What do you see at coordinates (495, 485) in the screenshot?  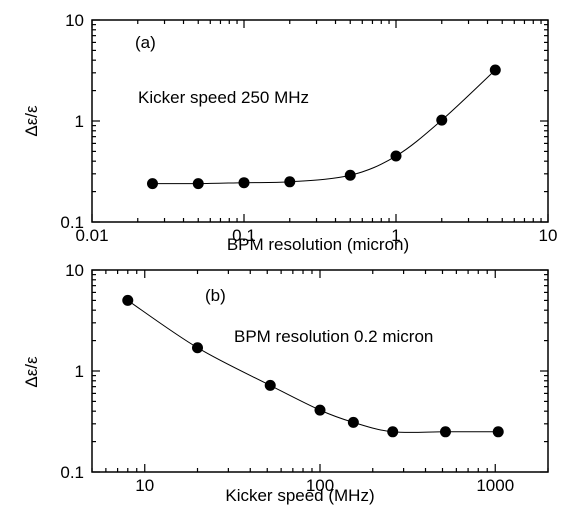 I see `x-tick-label: 1000` at bounding box center [495, 485].